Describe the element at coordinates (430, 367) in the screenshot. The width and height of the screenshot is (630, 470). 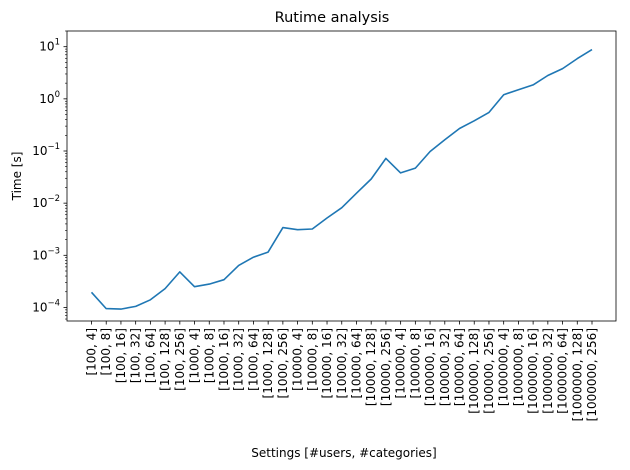
I see `x-tick-label: [100000, 16]` at that location.